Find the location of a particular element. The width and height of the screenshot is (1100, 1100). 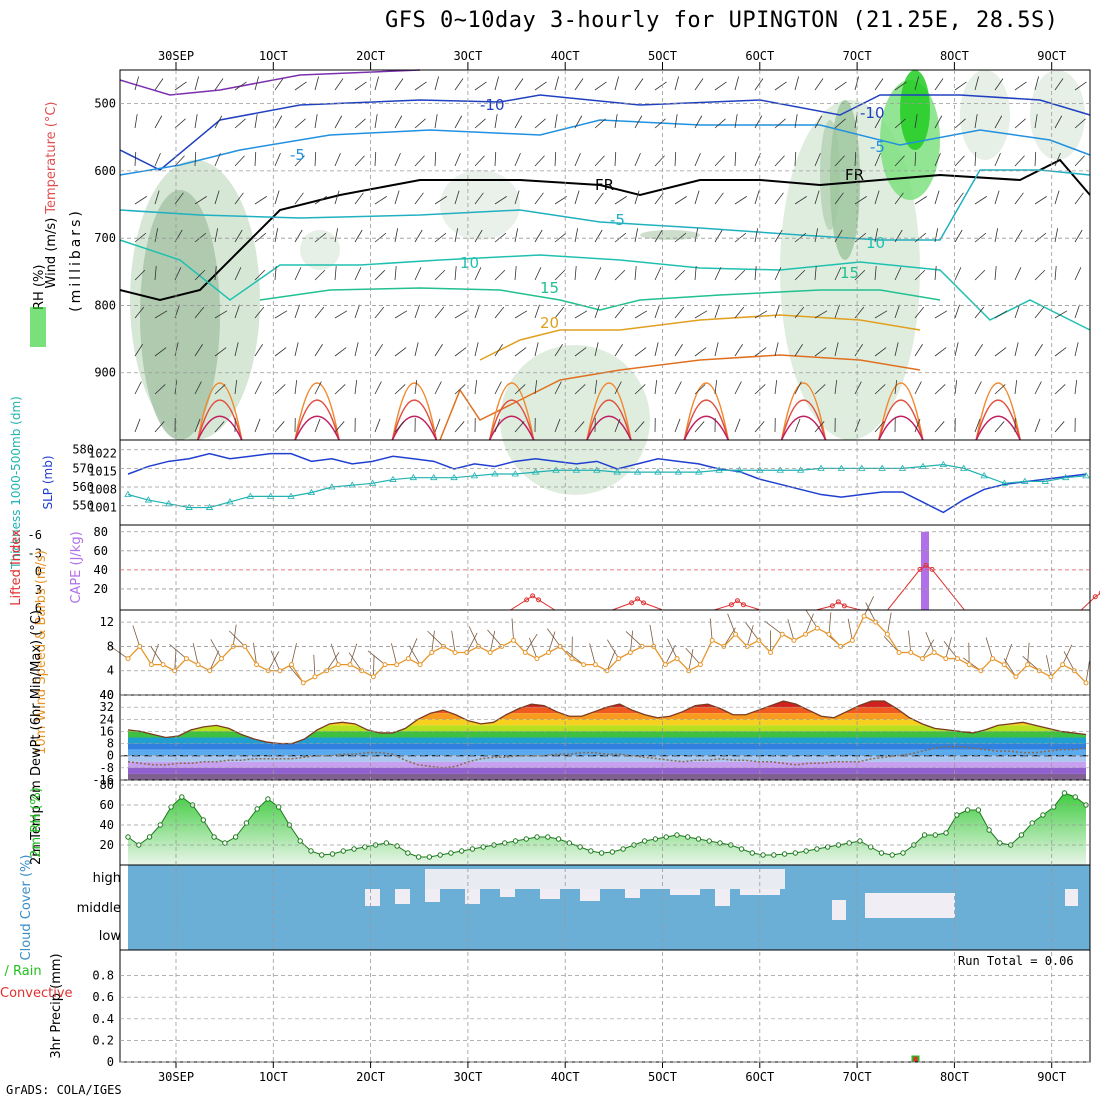

li-line is located at coordinates (926, 587).